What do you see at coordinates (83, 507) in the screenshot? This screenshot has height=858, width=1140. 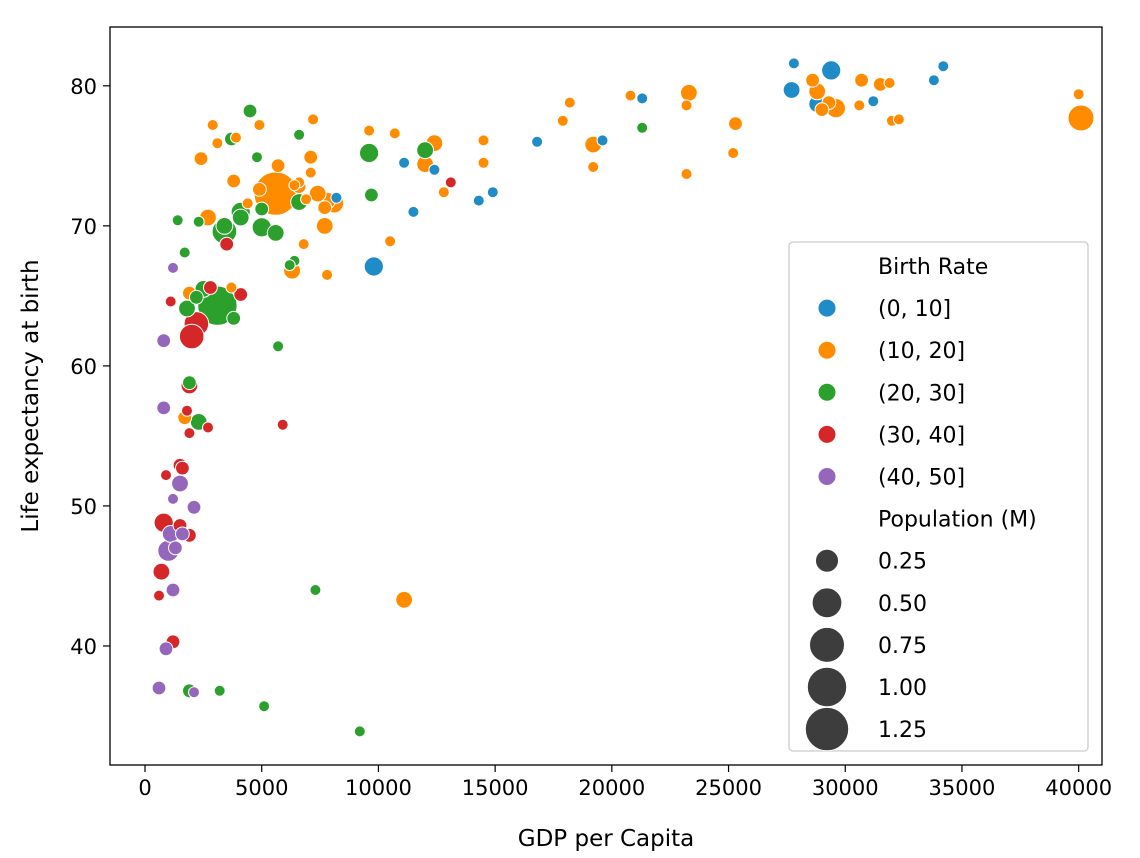 I see `y-tick-label: 50` at bounding box center [83, 507].